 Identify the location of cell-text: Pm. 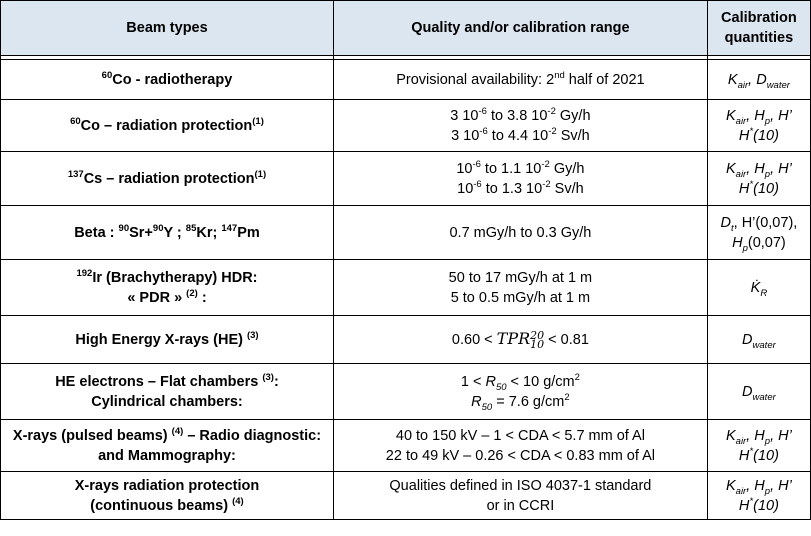
(248, 232).